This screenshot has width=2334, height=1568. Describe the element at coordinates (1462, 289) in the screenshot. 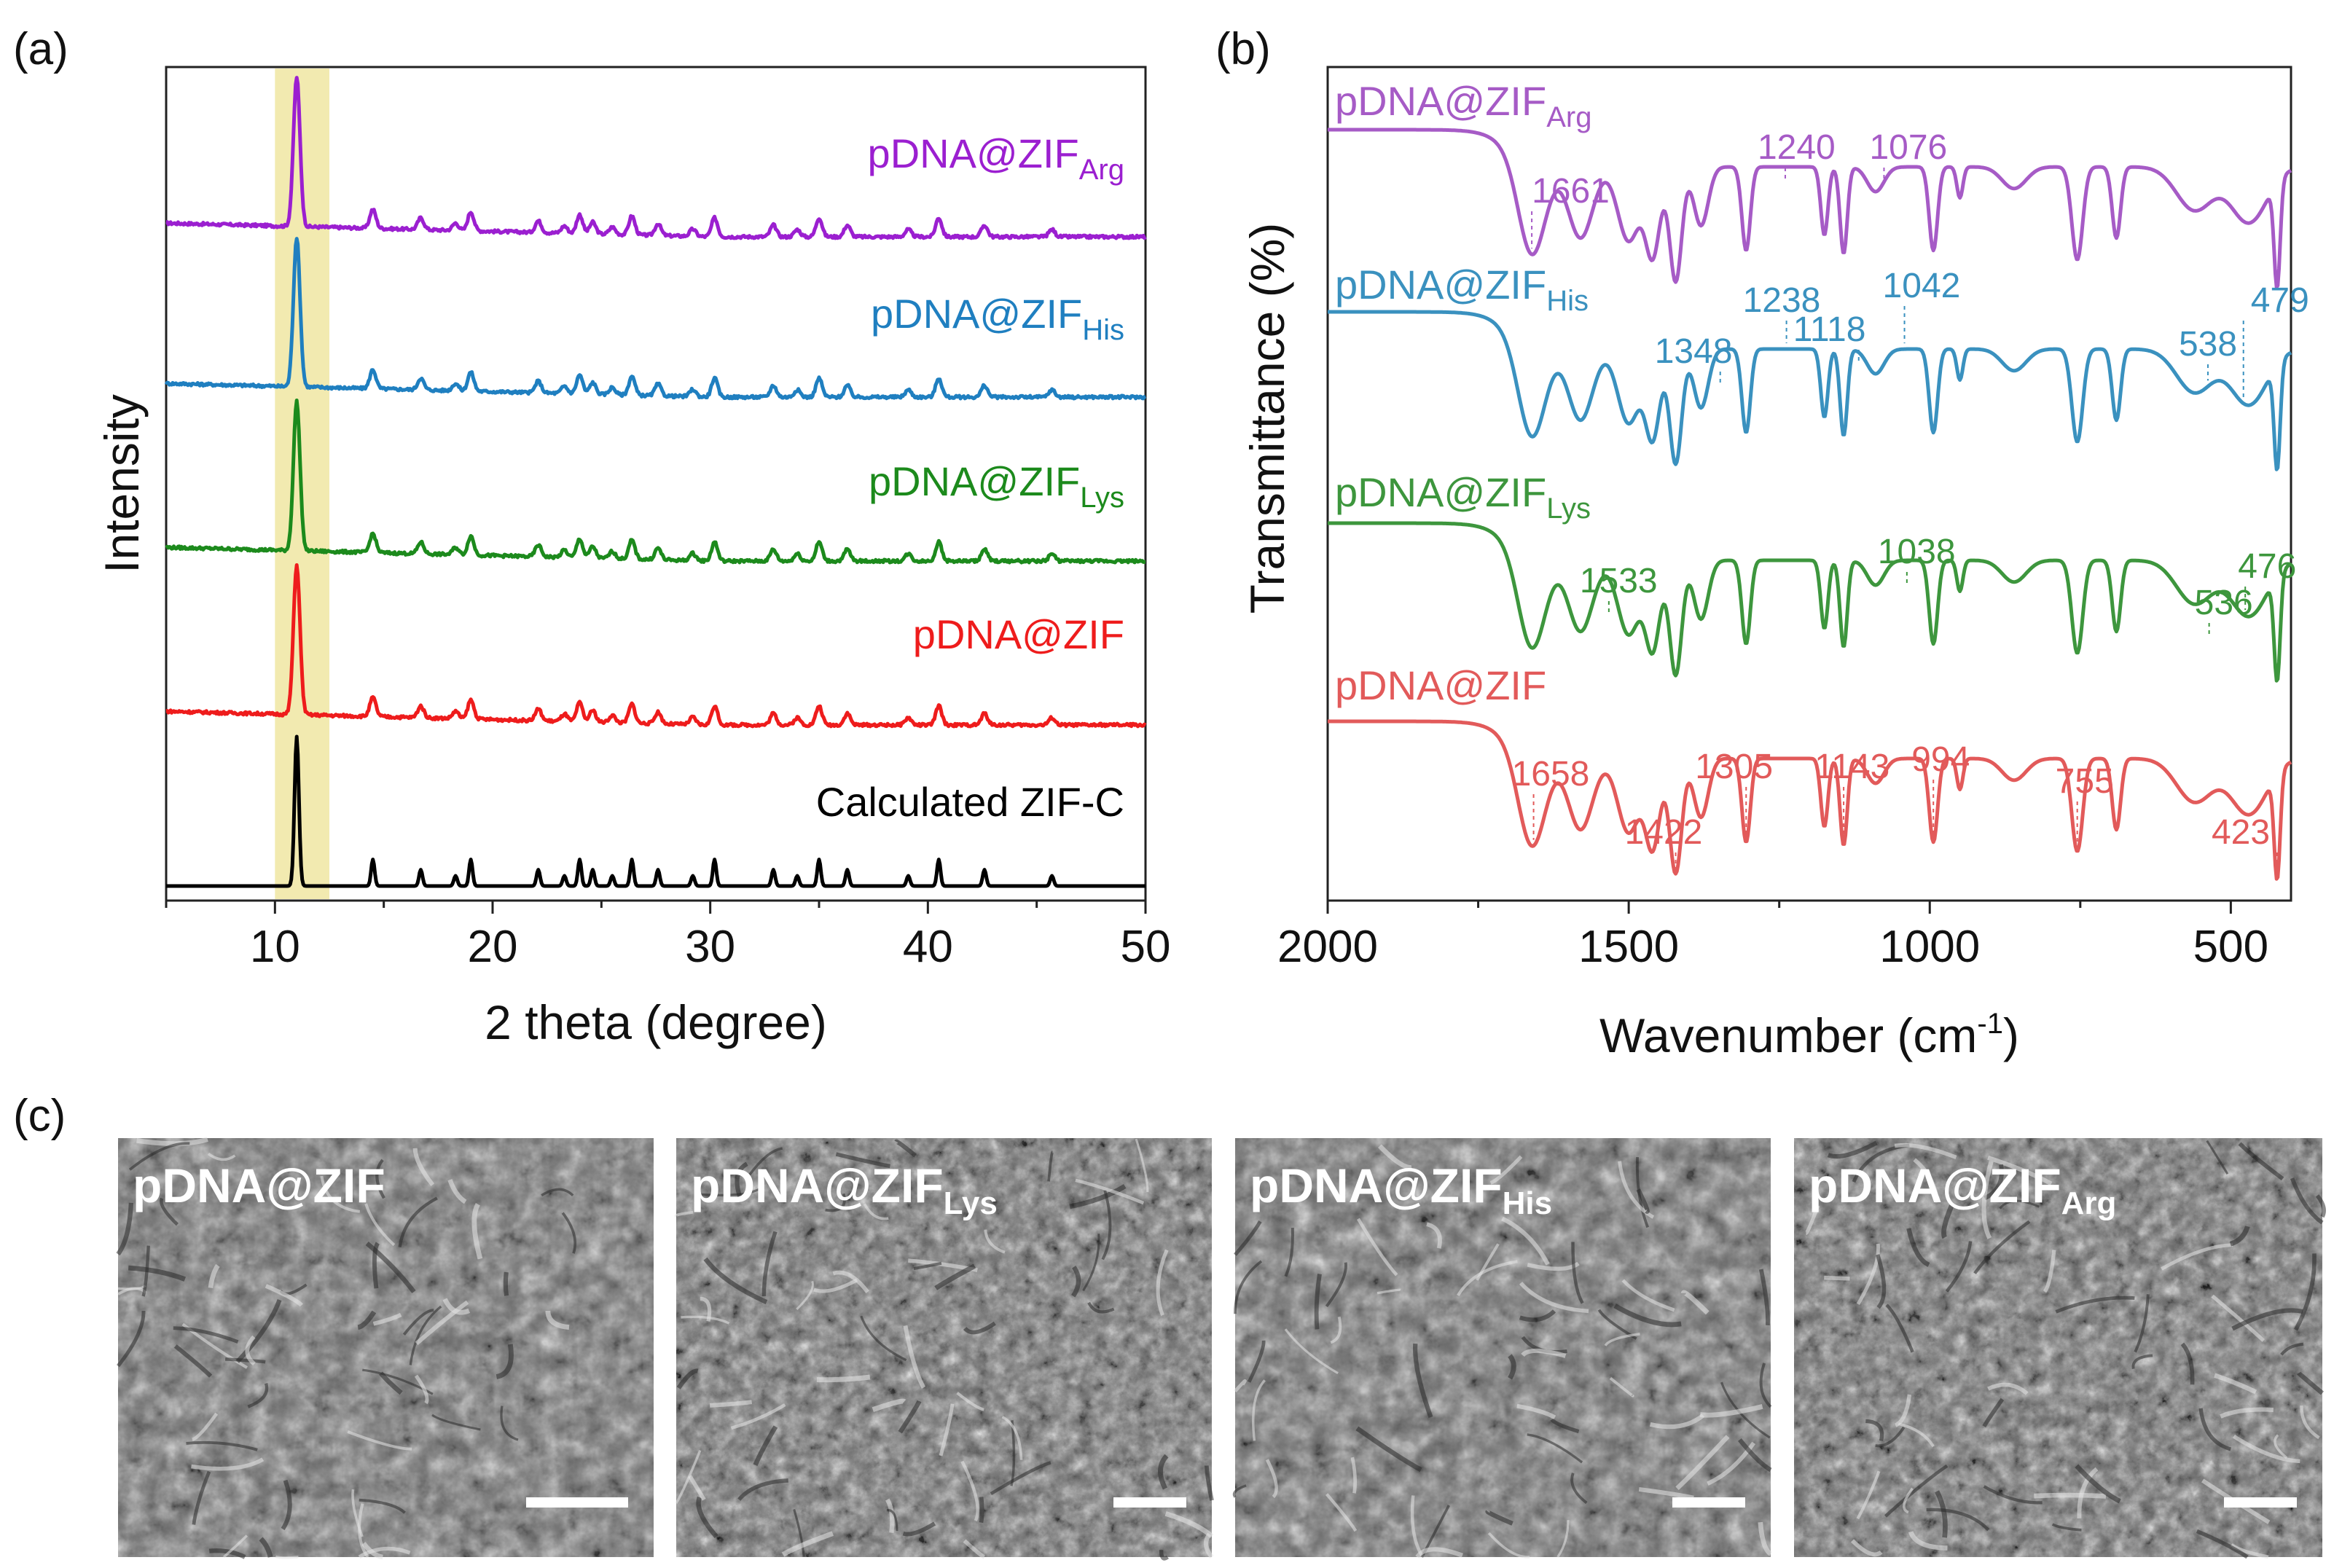

I see `ftir-legend-his: pDNA@ZIFHis` at that location.